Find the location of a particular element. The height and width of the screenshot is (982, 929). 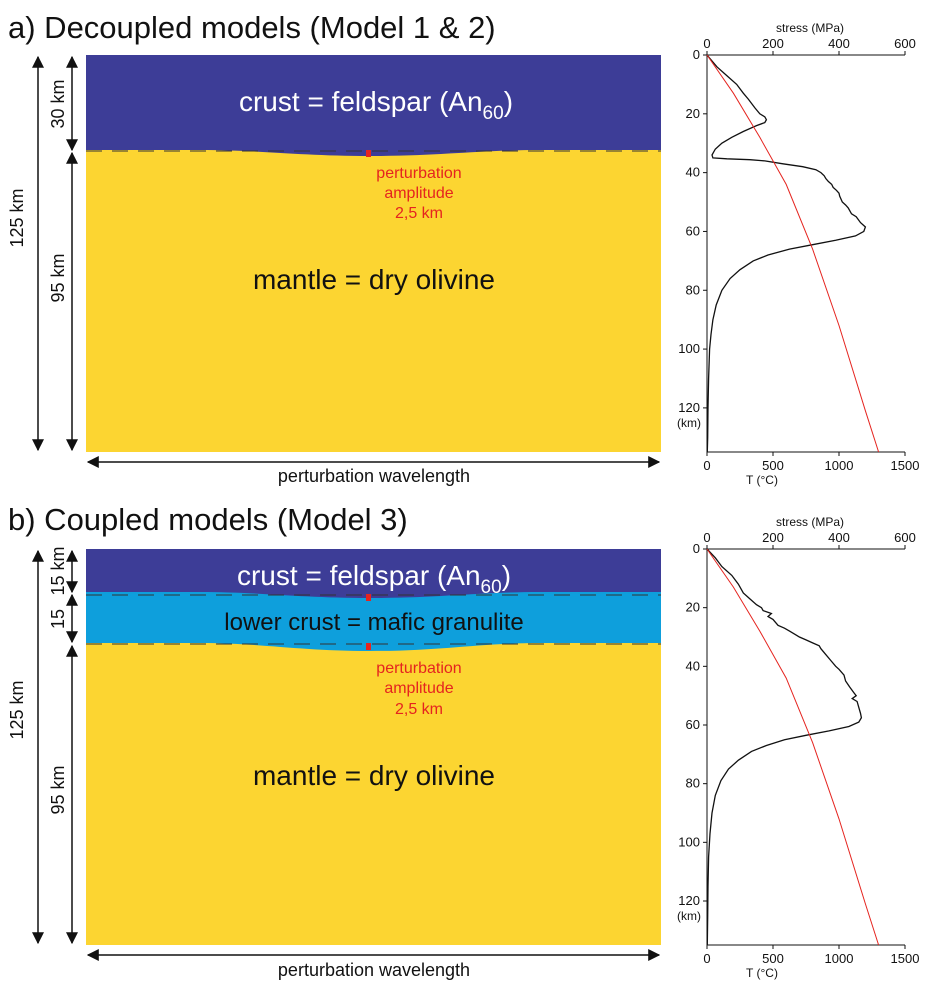

chart-a-depth-tick-label: 60 is located at coordinates (693, 230).